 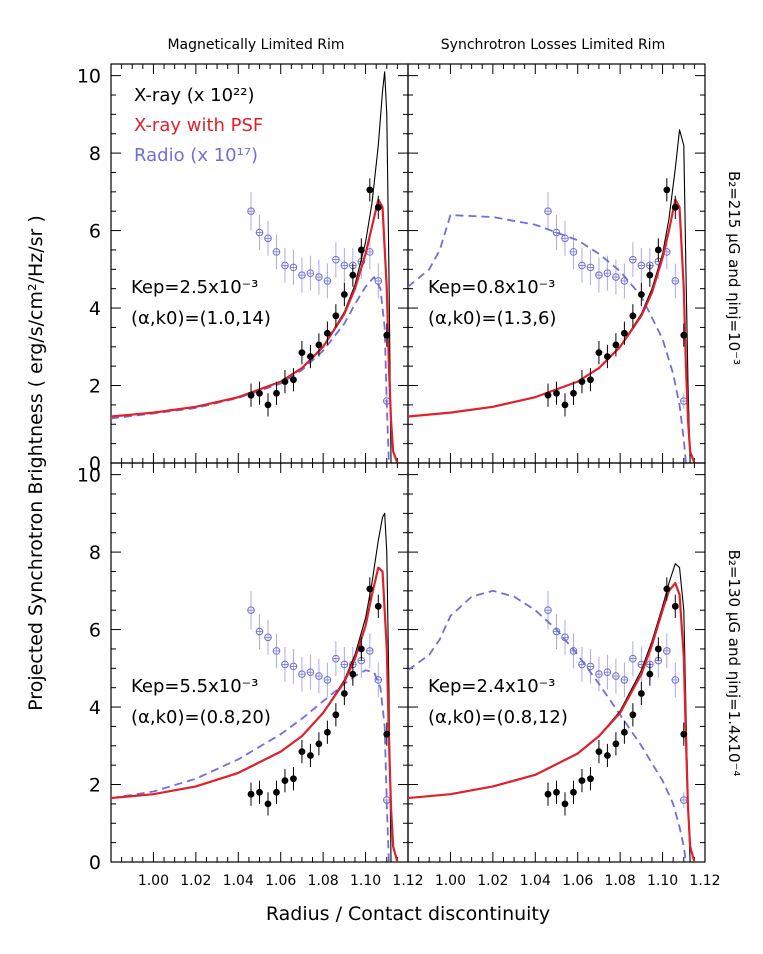 I want to click on annotation-alpha-k0: (α,k0)=(0.8,12), so click(x=498, y=717).